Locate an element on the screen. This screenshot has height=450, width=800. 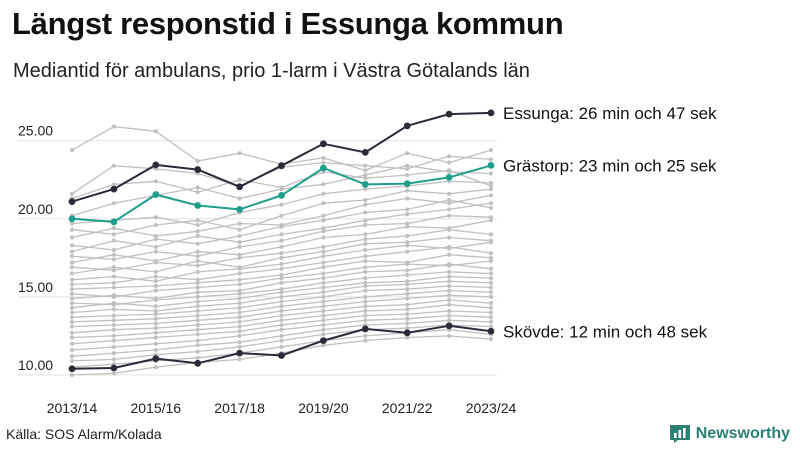
brand-logo: Newsworthy is located at coordinates (729, 434).